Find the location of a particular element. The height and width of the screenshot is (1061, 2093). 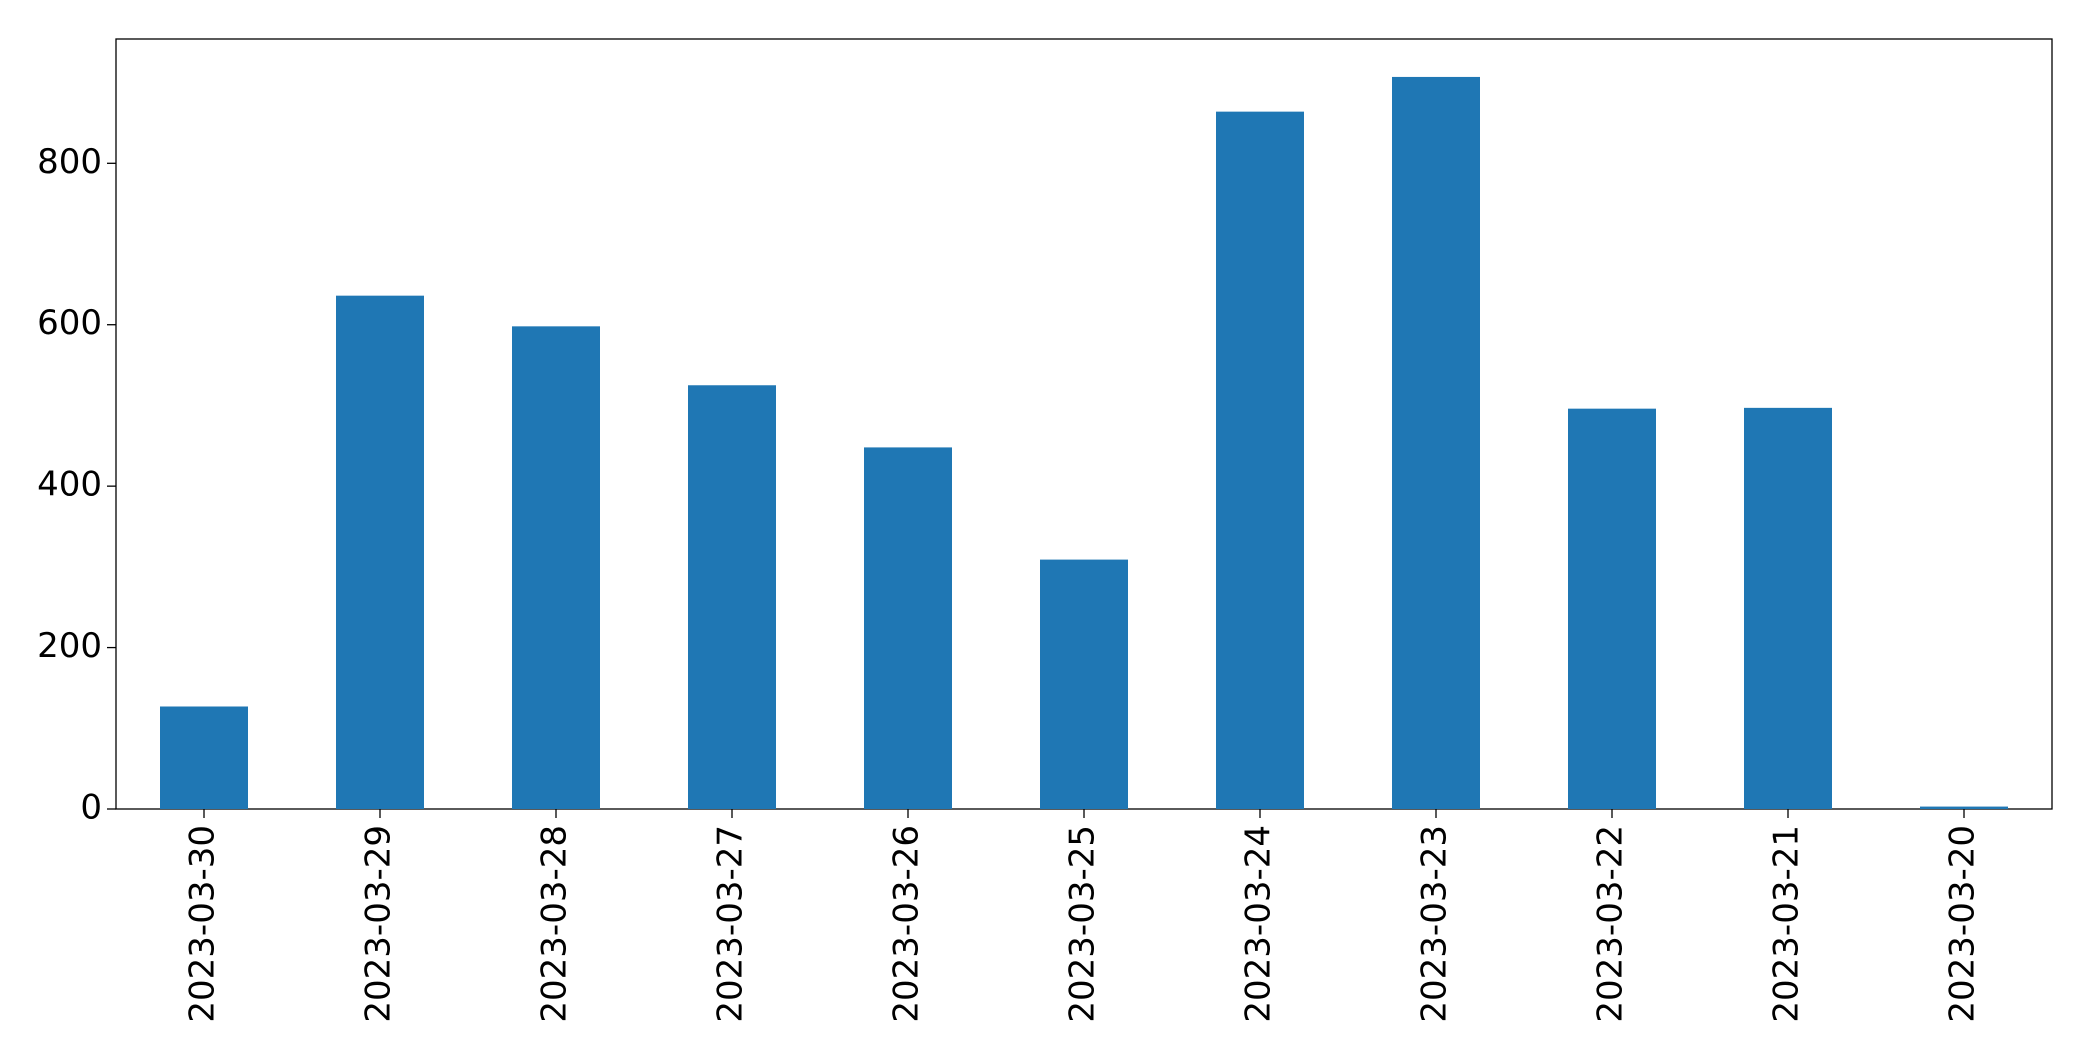

y-tick-label: 200 is located at coordinates (69, 646).